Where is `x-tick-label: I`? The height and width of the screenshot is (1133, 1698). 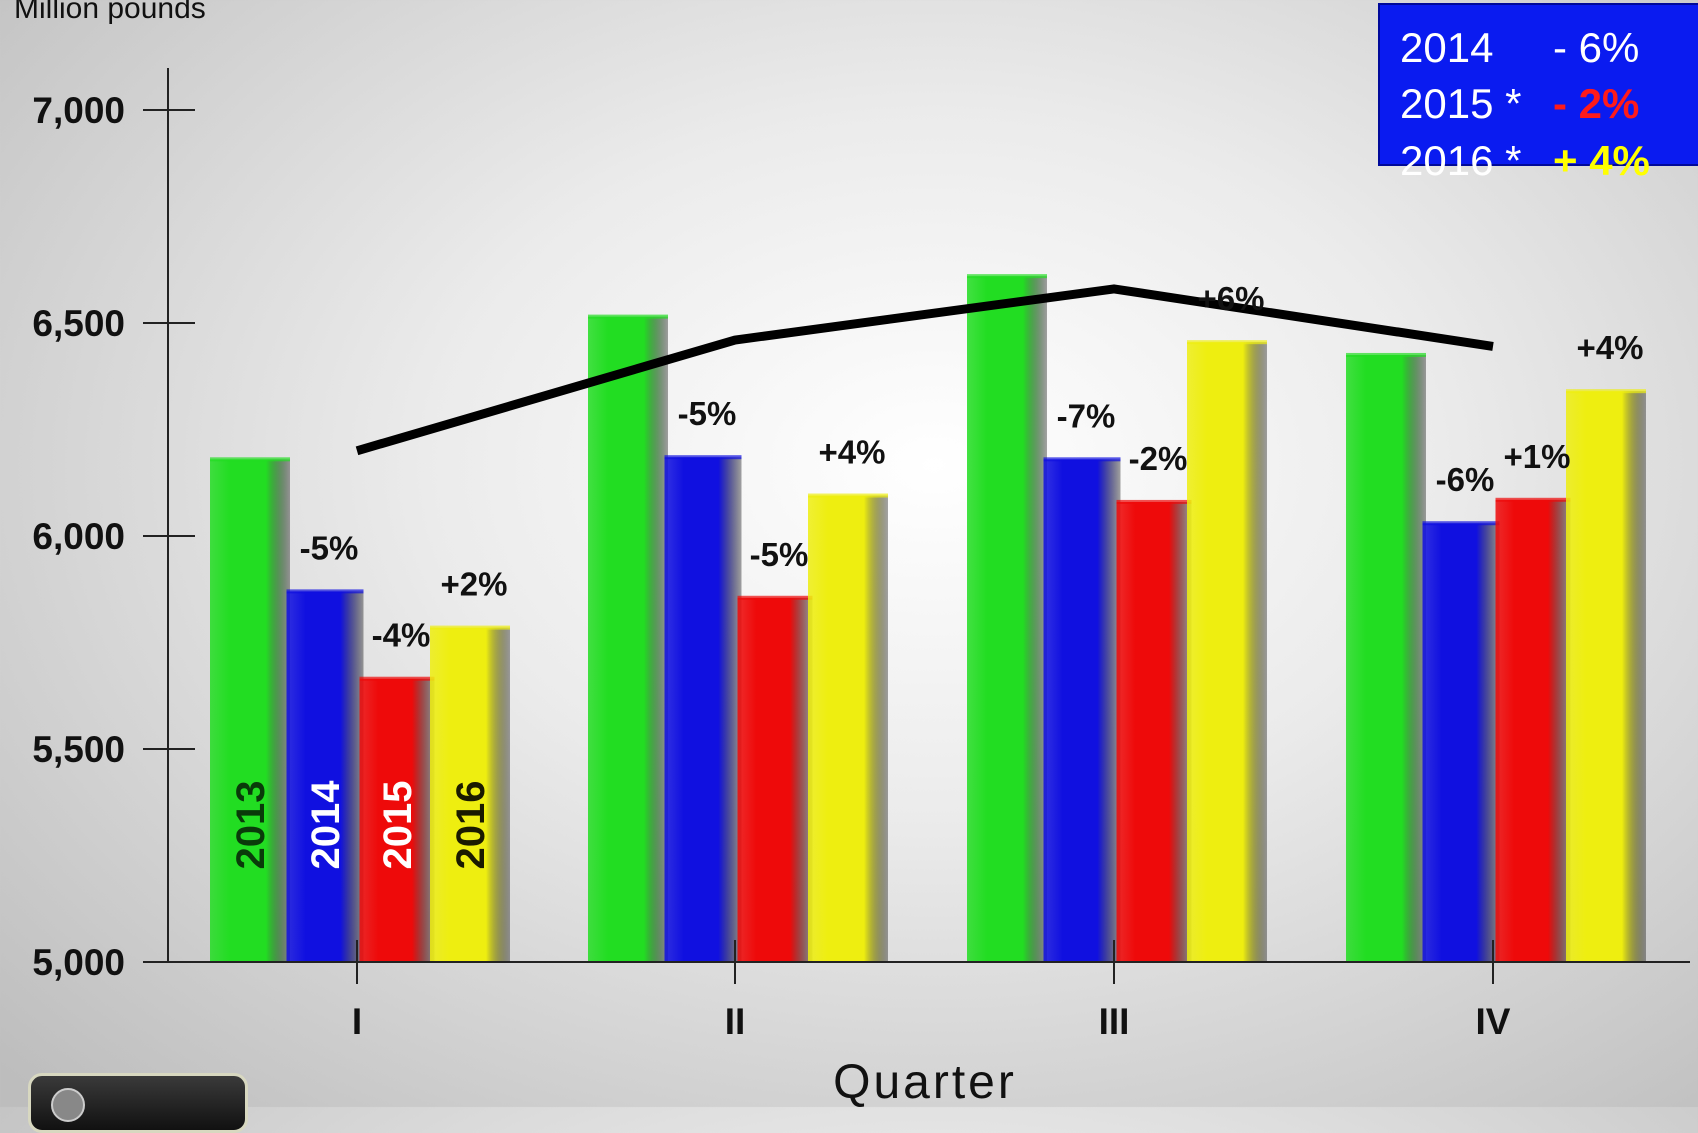 x-tick-label: I is located at coordinates (357, 1021).